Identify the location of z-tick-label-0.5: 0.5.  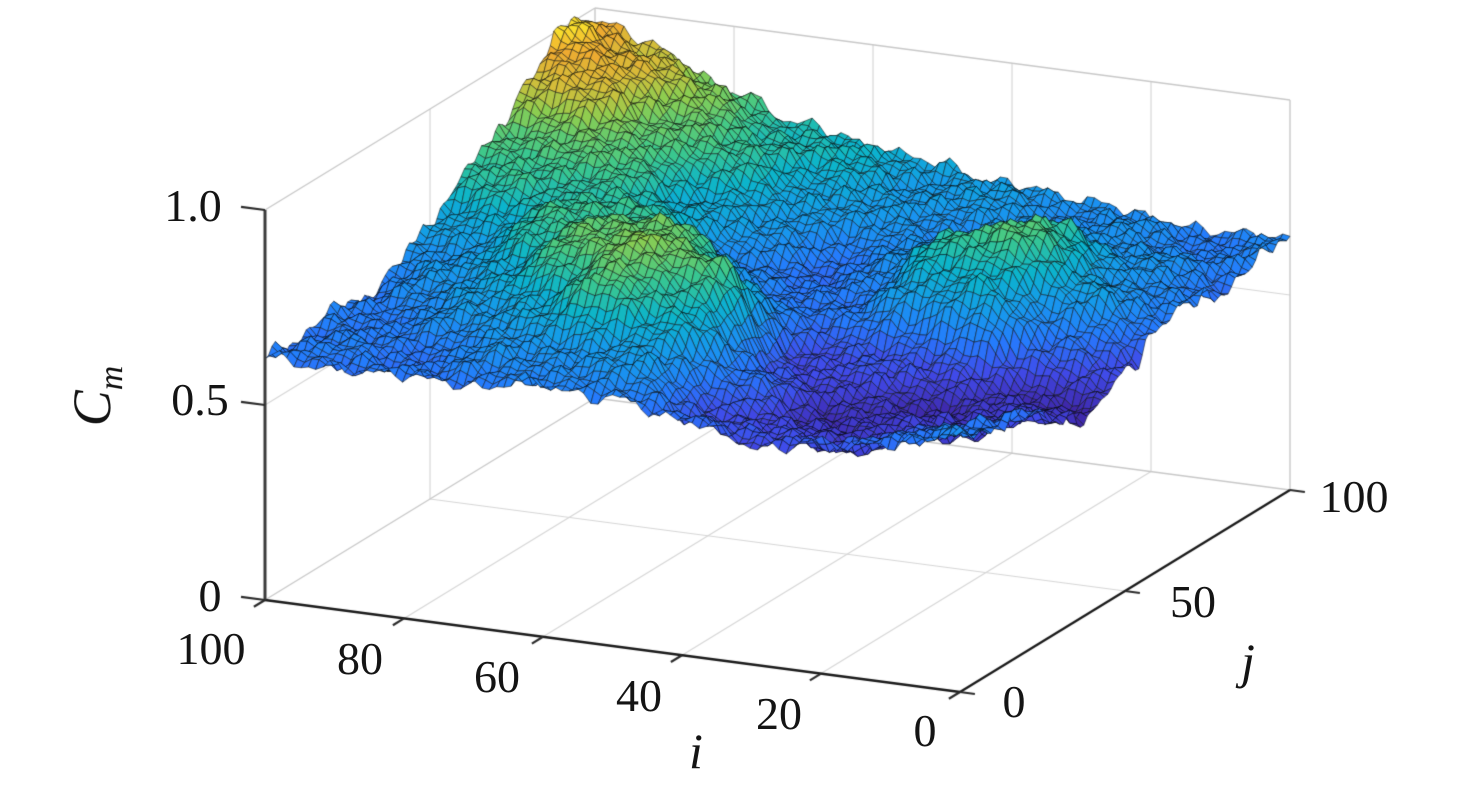
(200, 399).